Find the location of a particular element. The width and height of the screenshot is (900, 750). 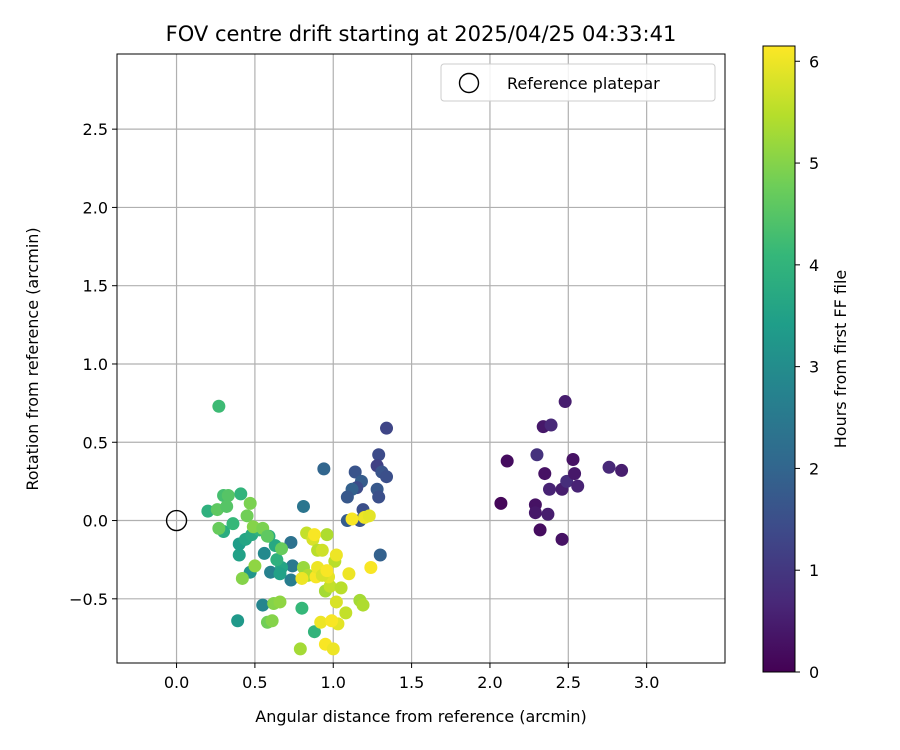

colorbar-tick-label: 6 is located at coordinates (814, 61).